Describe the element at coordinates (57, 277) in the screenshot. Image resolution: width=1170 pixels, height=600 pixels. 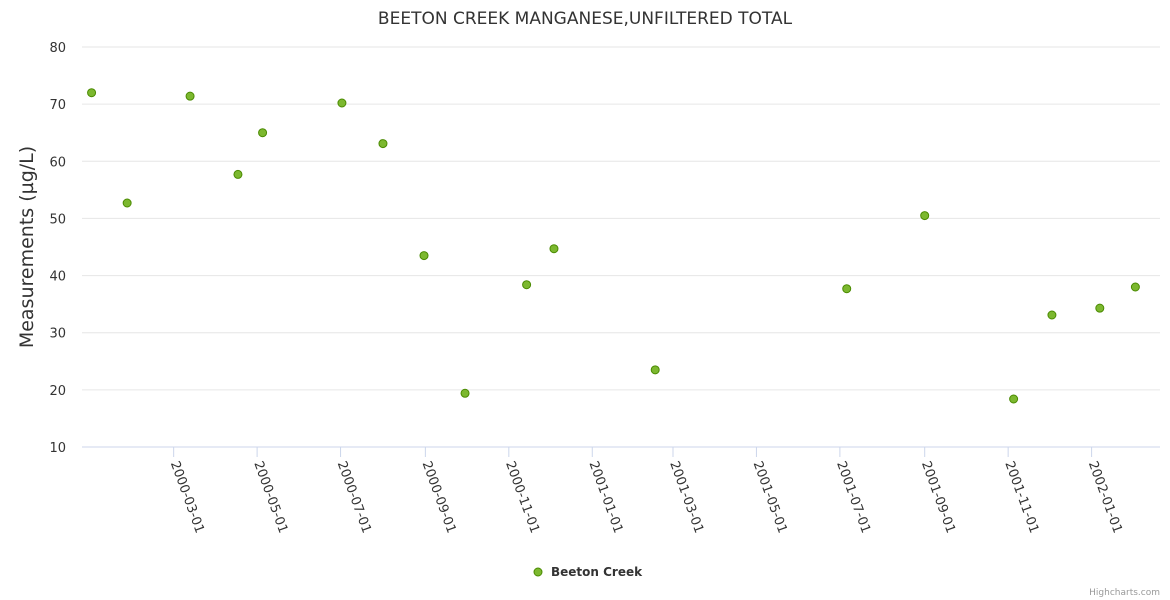
I see `y-tick-label: 40` at that location.